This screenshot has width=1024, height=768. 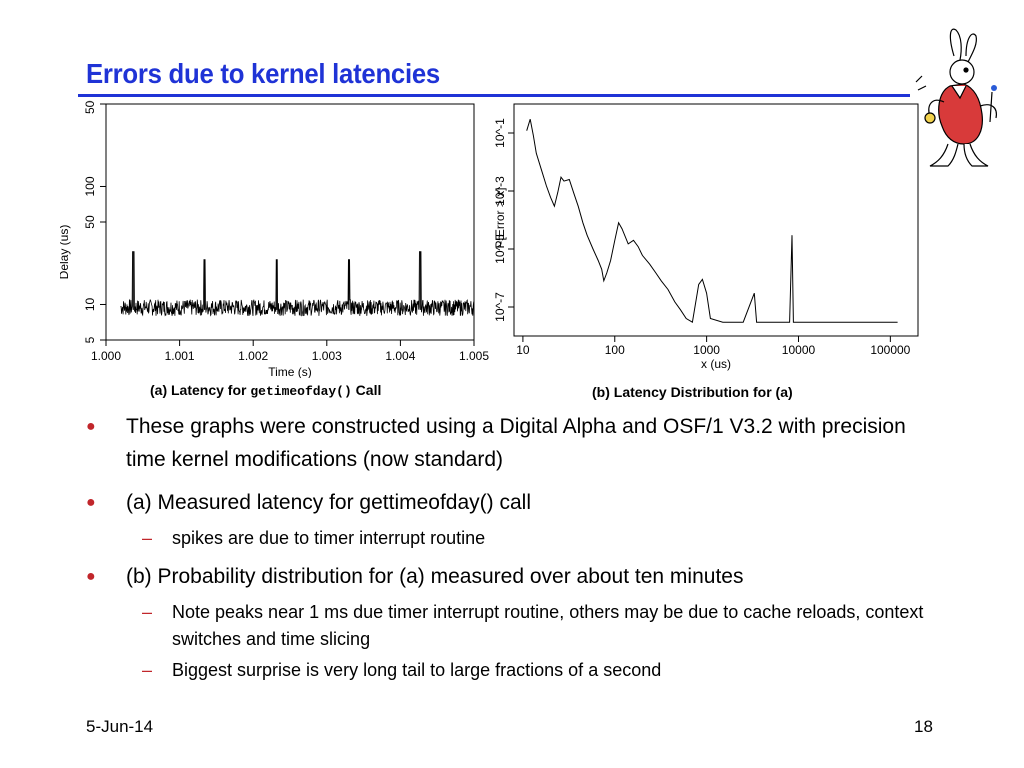 What do you see at coordinates (500, 307) in the screenshot?
I see `y-tick-label: 10^-7` at bounding box center [500, 307].